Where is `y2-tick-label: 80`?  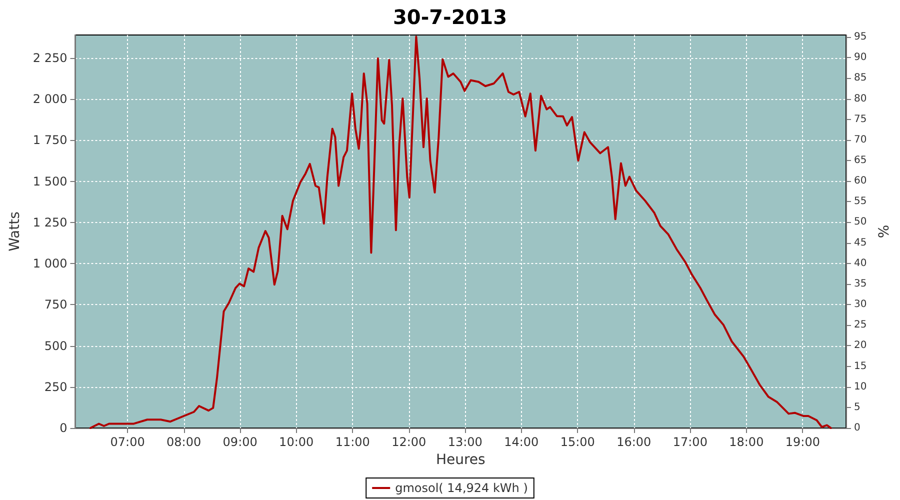 y2-tick-label: 80 is located at coordinates (860, 98).